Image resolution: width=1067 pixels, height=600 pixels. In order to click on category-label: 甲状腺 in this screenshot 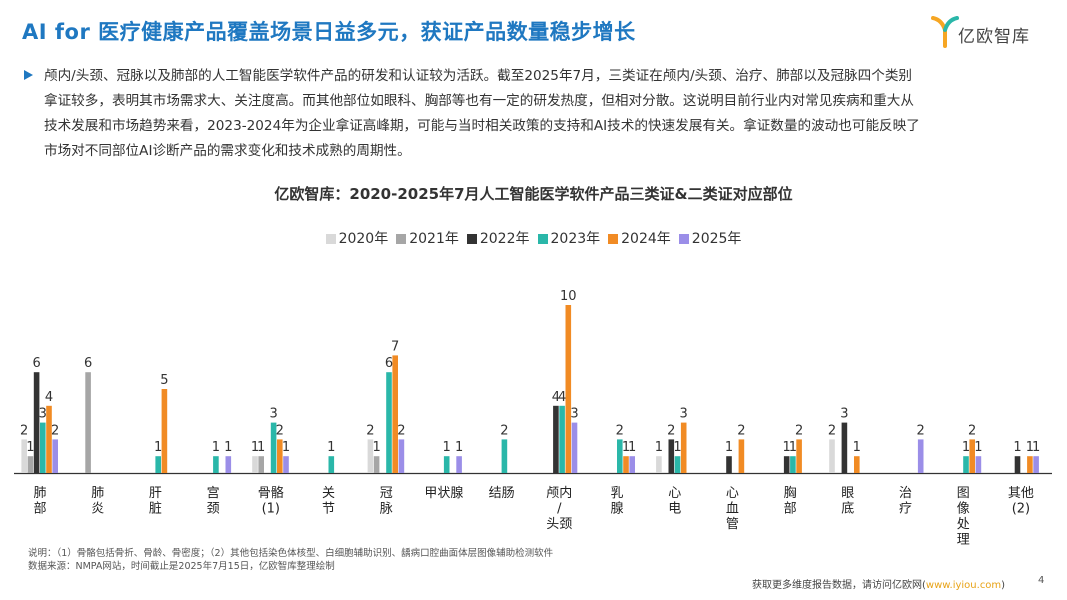, I will do `click(443, 493)`.